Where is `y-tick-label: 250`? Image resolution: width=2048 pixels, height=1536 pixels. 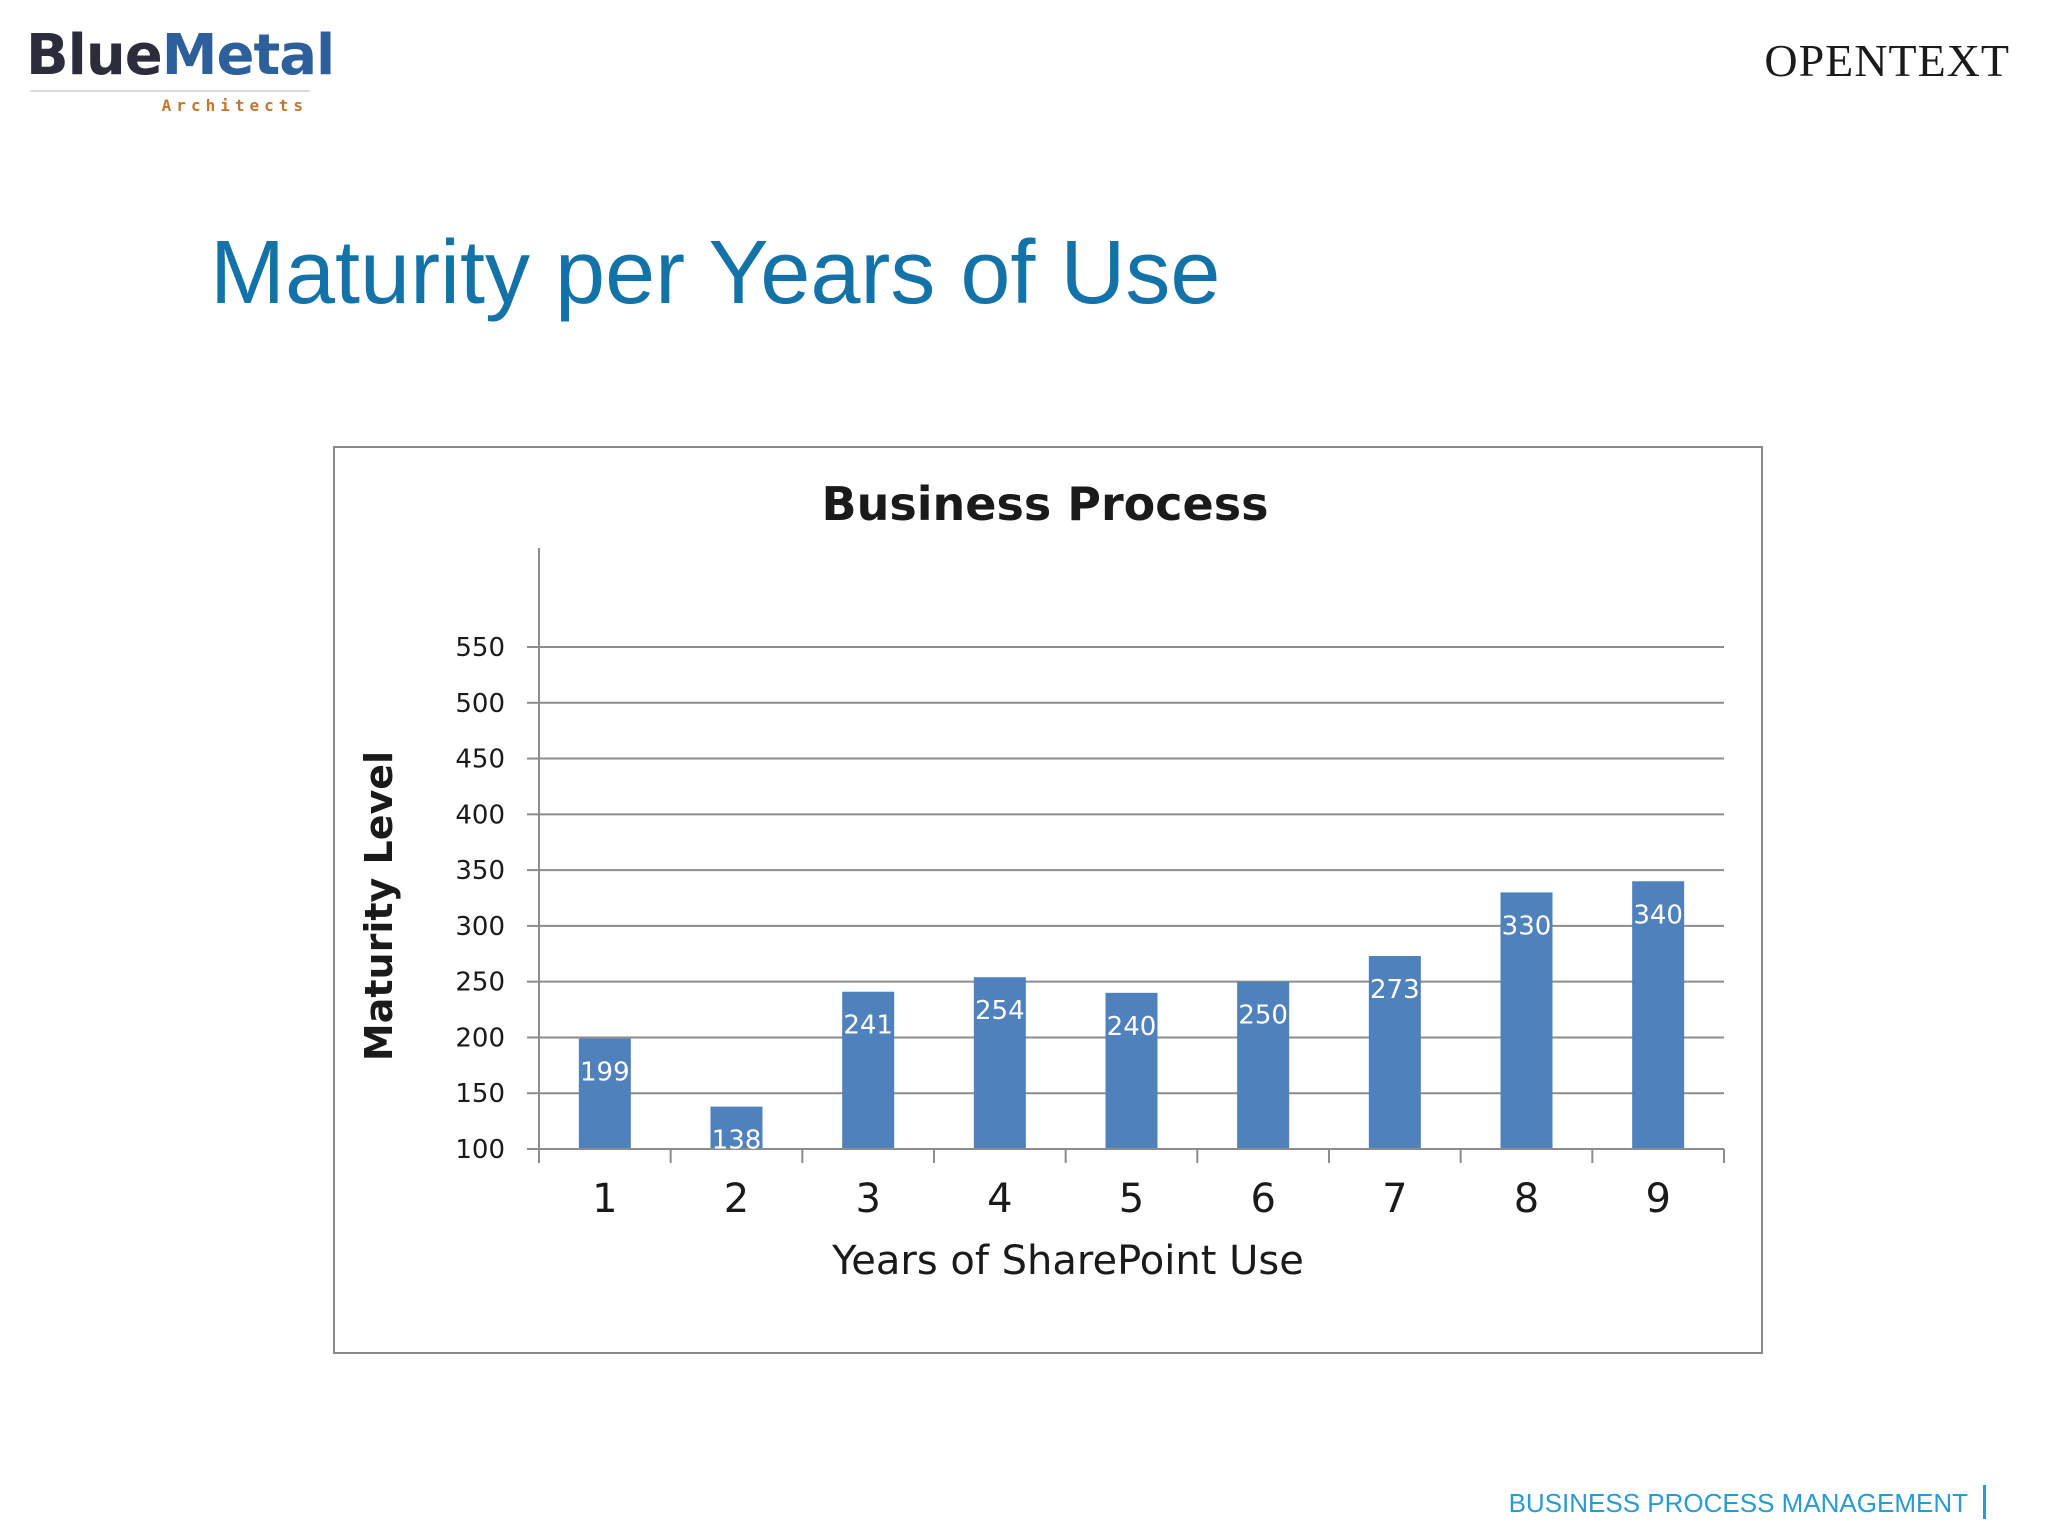
y-tick-label: 250 is located at coordinates (480, 983).